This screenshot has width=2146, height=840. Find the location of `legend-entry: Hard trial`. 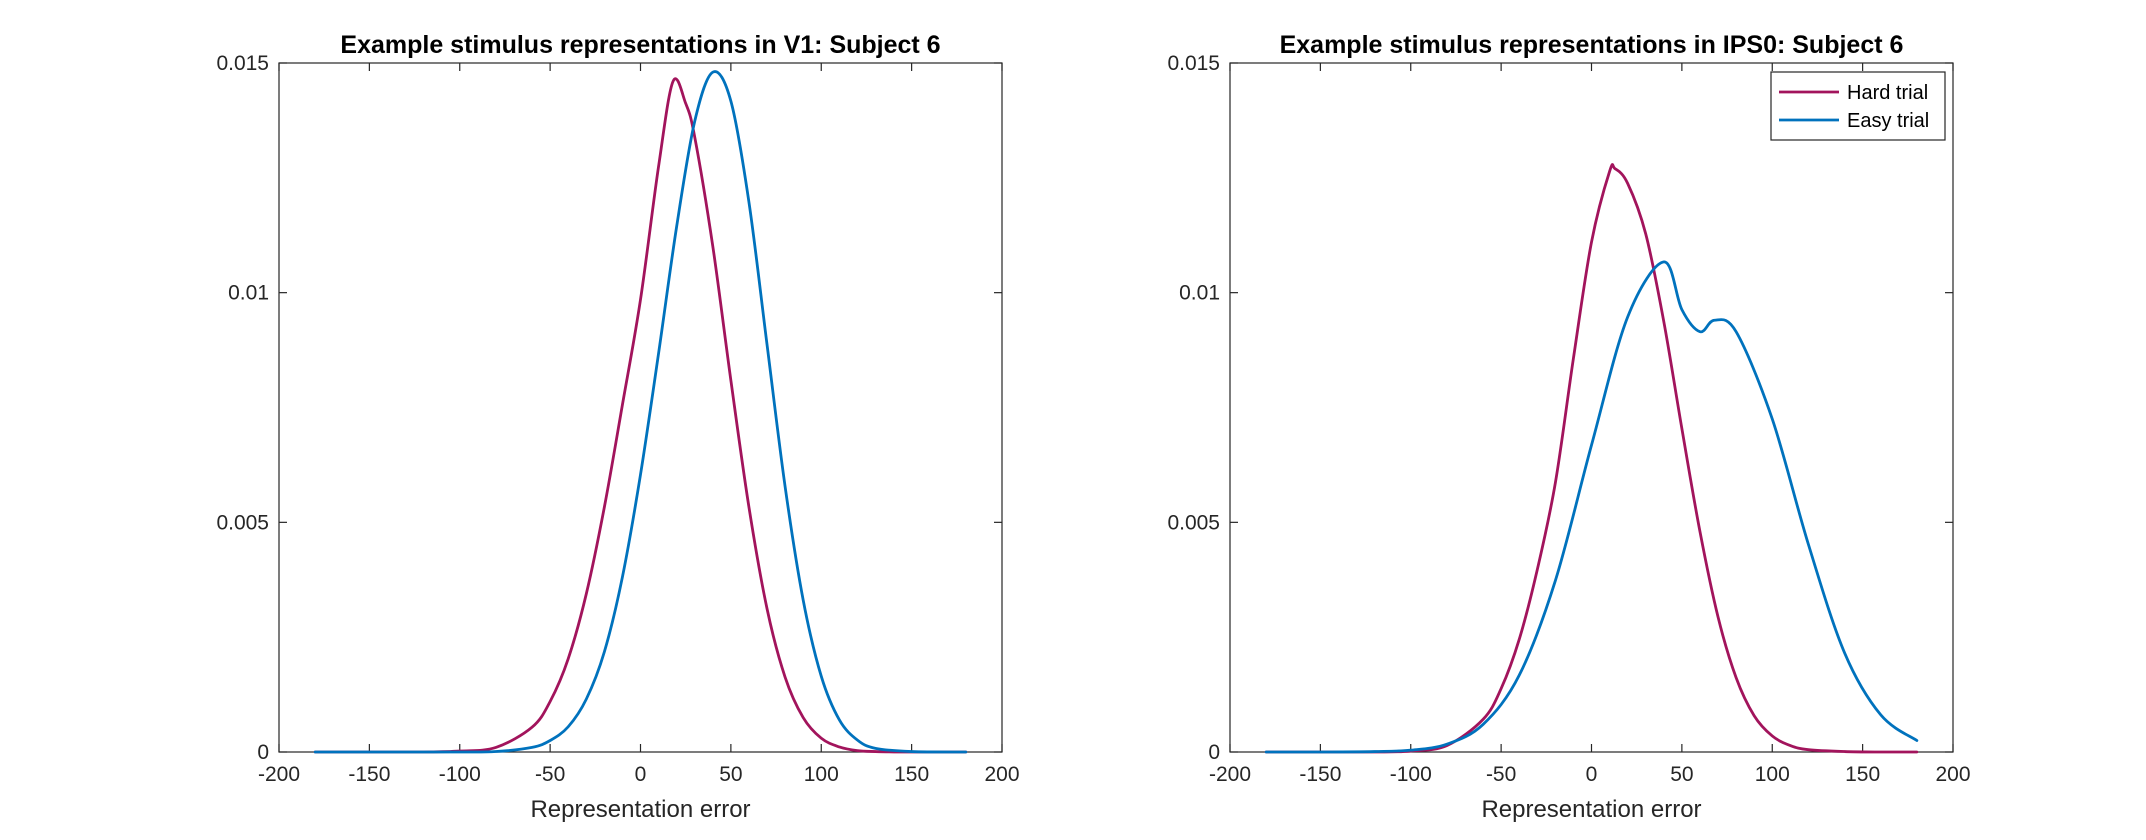

legend-entry: Hard trial is located at coordinates (1887, 93).